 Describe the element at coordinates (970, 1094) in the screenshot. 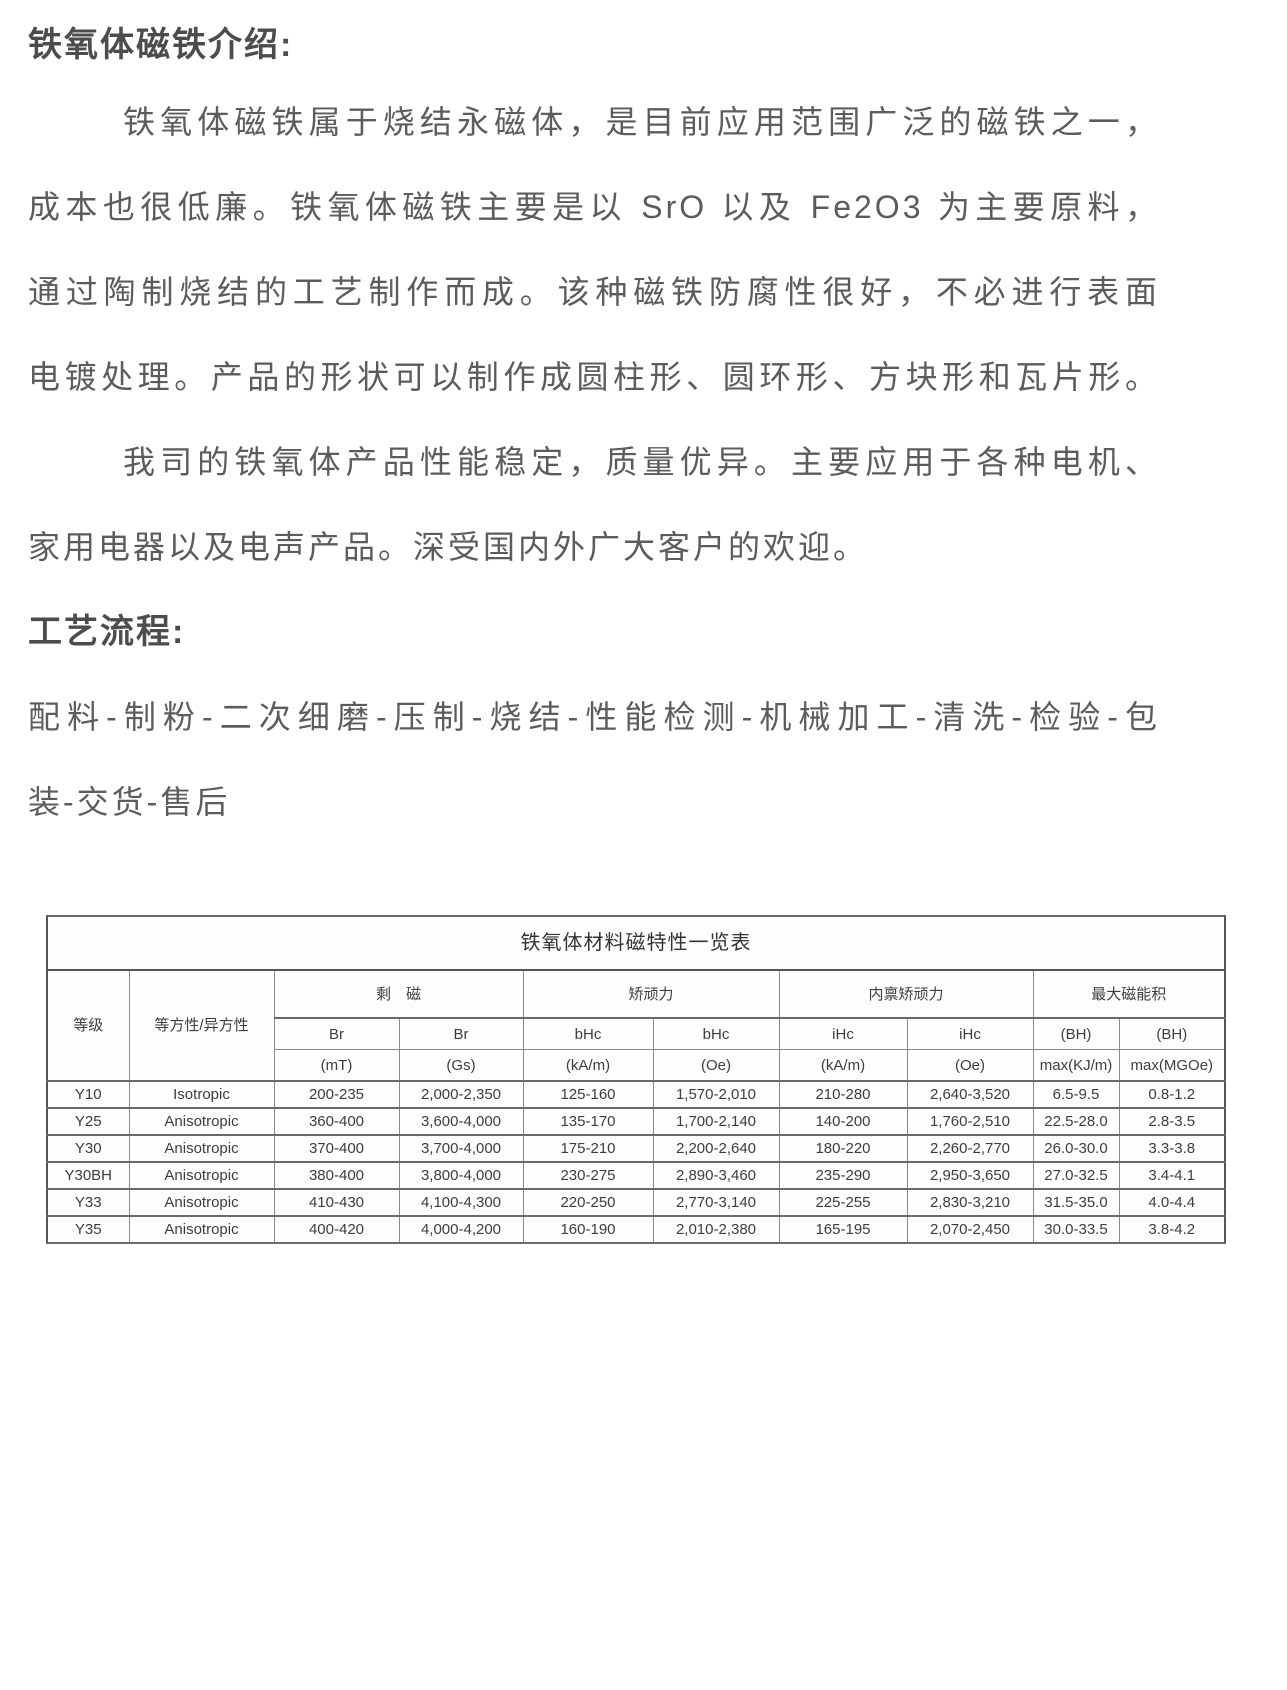

I see `table-cell: 2,640-3,520` at that location.